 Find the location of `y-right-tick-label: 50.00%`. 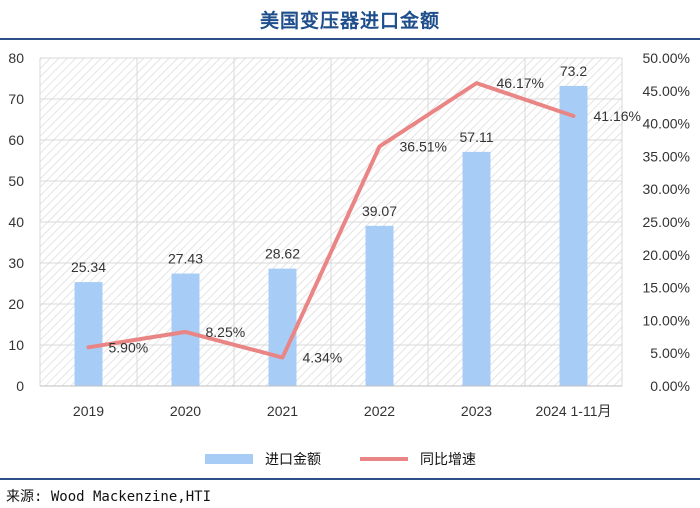

y-right-tick-label: 50.00% is located at coordinates (666, 58).